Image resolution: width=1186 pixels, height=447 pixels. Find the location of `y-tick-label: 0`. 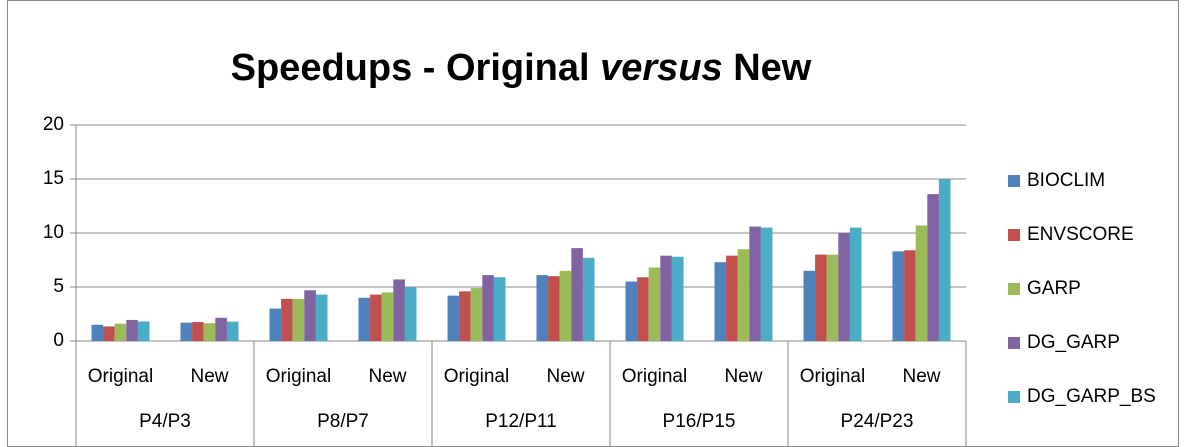

y-tick-label: 0 is located at coordinates (58, 340).